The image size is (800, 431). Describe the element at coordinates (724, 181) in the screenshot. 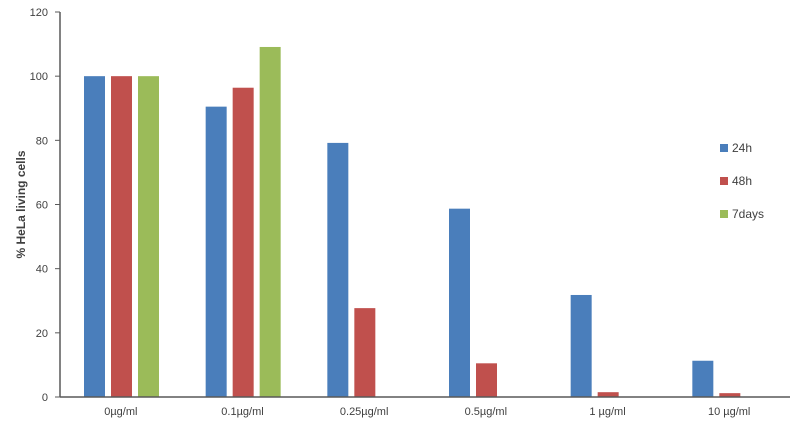

I see `legend-swatch-48h` at that location.